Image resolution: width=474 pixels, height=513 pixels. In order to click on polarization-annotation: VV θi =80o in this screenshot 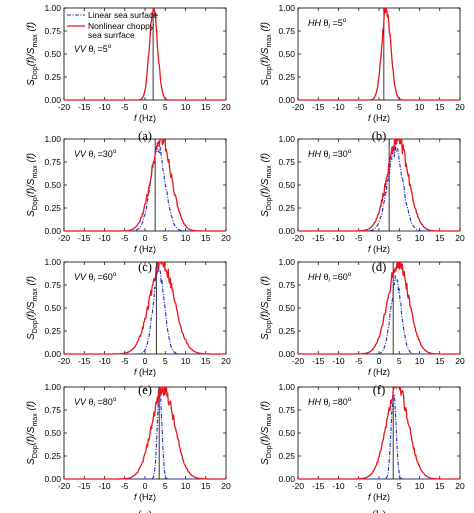, I will do `click(95, 402)`.